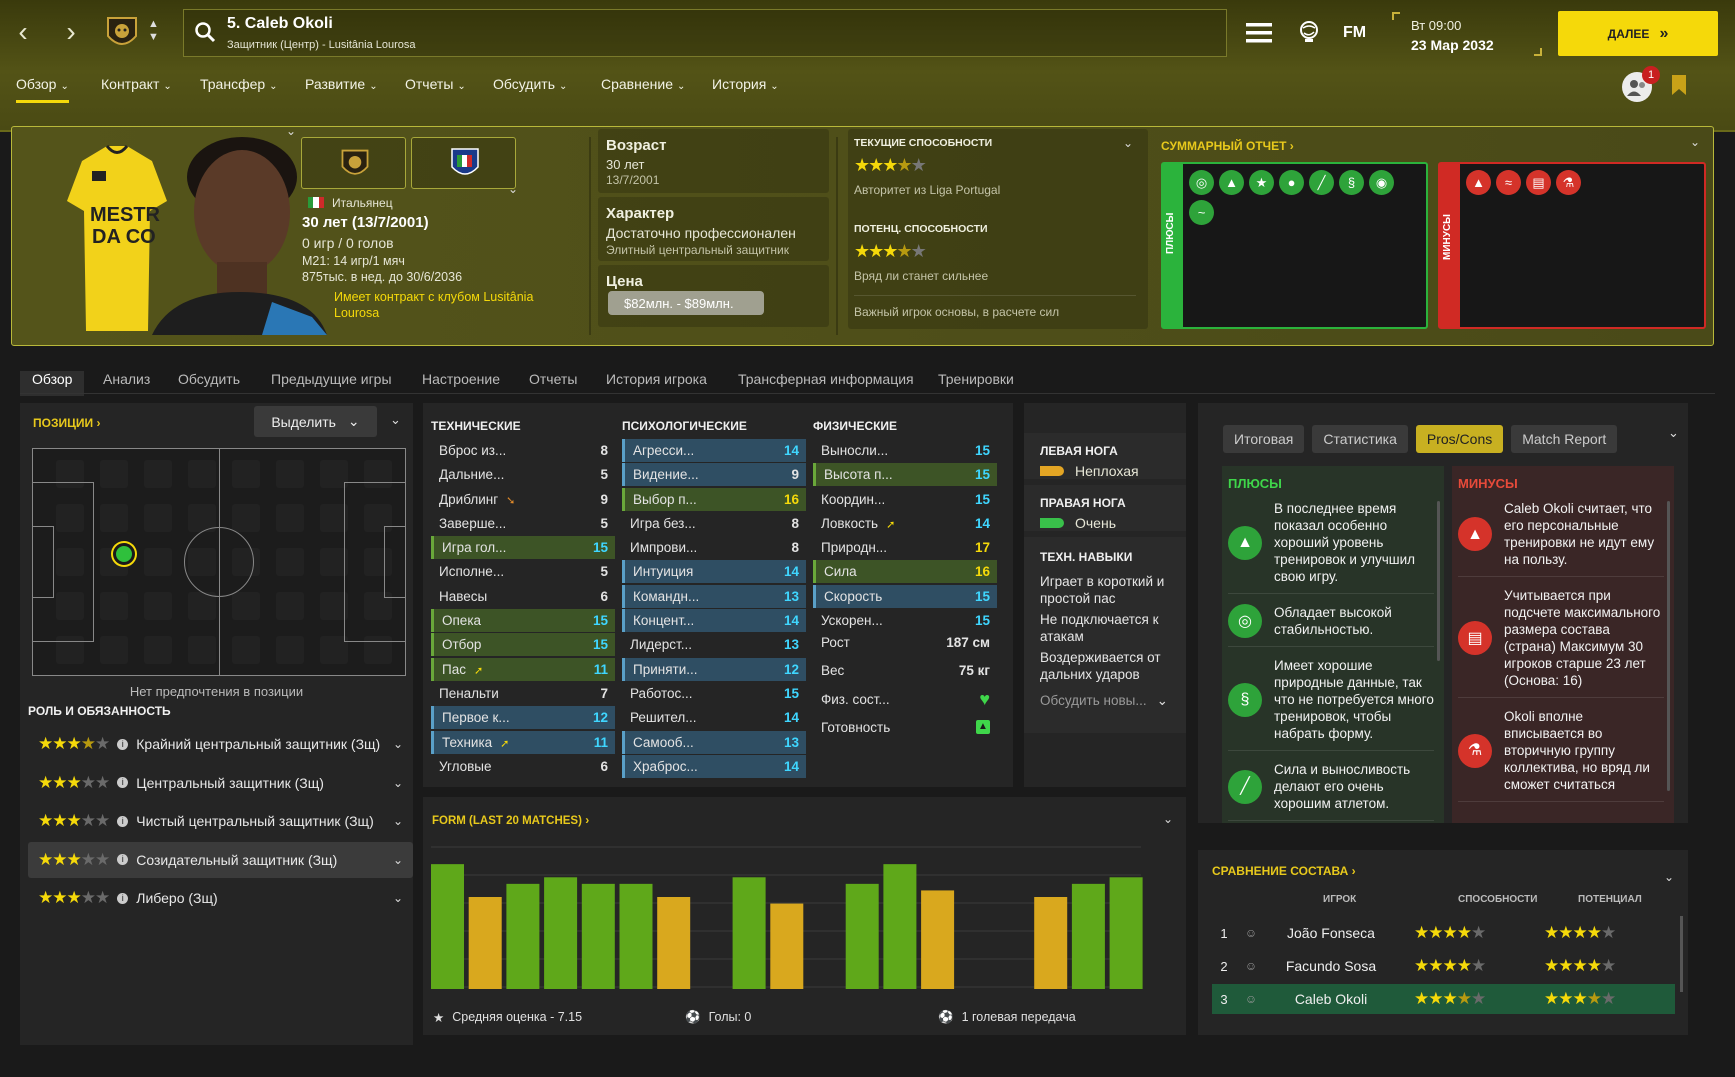 The height and width of the screenshot is (1077, 1735). What do you see at coordinates (905, 499) in the screenshot?
I see `attribute-row: Координ... 15` at bounding box center [905, 499].